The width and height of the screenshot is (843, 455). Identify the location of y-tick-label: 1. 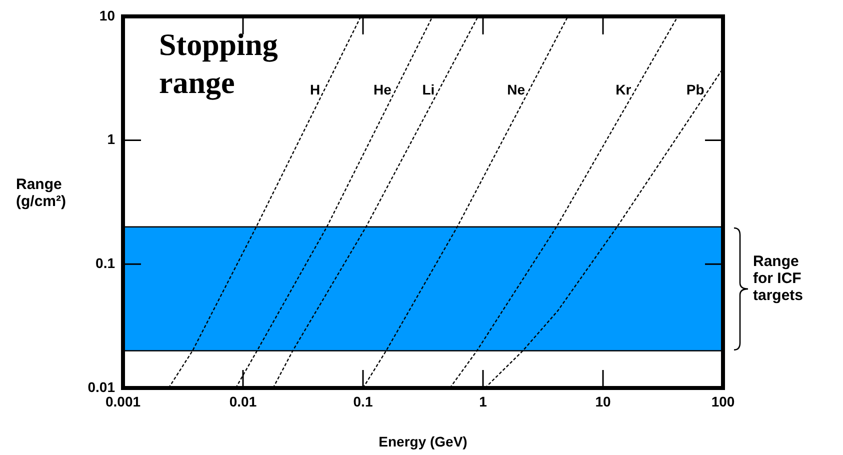
(111, 139).